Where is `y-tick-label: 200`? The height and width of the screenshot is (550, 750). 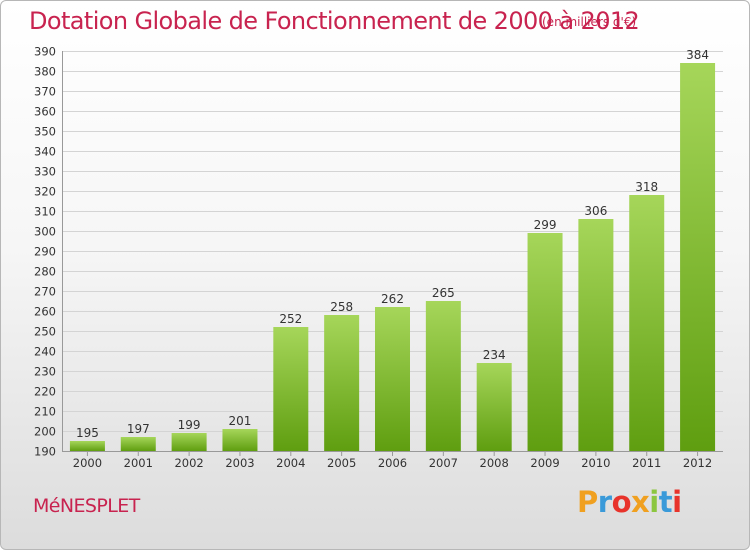 y-tick-label: 200 is located at coordinates (45, 432).